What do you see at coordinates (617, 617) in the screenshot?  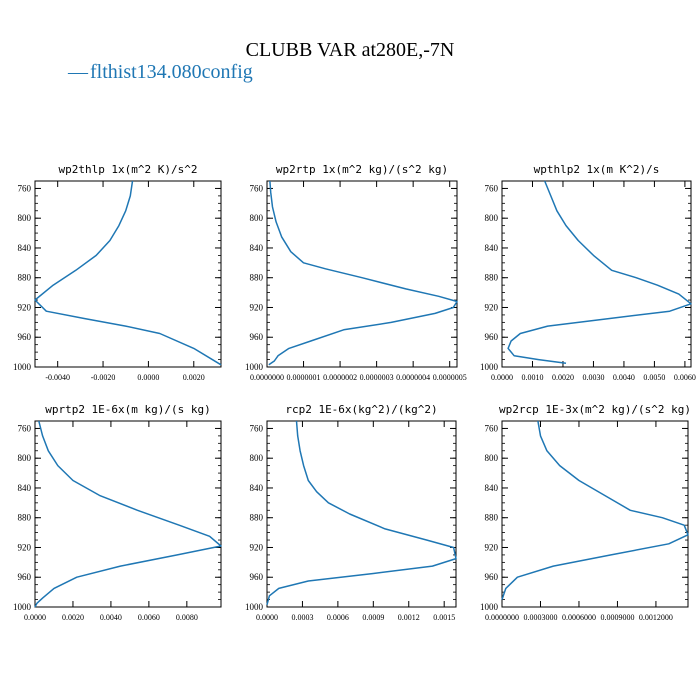 I see `x-tick-label: 0.0009000` at bounding box center [617, 617].